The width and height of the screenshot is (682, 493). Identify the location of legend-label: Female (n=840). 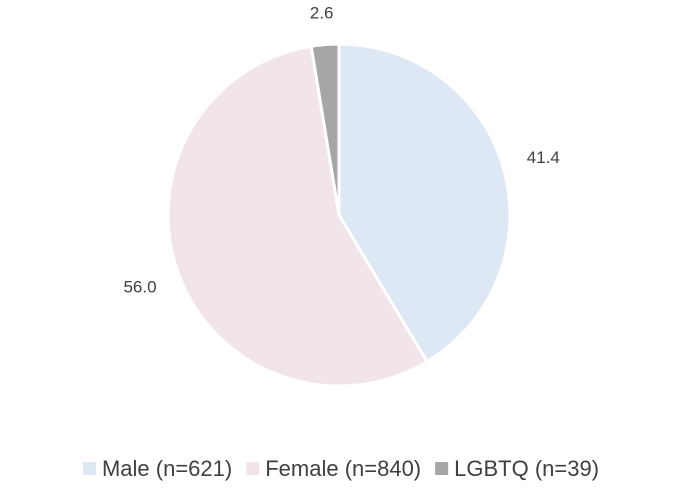
(343, 468).